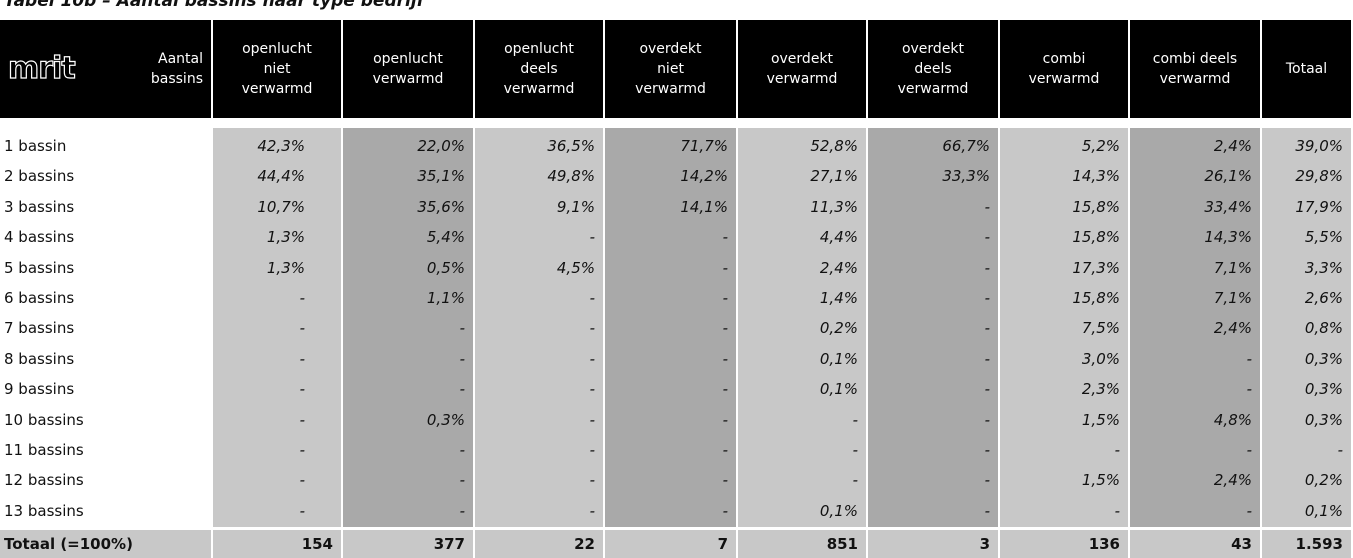 The width and height of the screenshot is (1353, 558). I want to click on cell: 1,3%, so click(285, 267).